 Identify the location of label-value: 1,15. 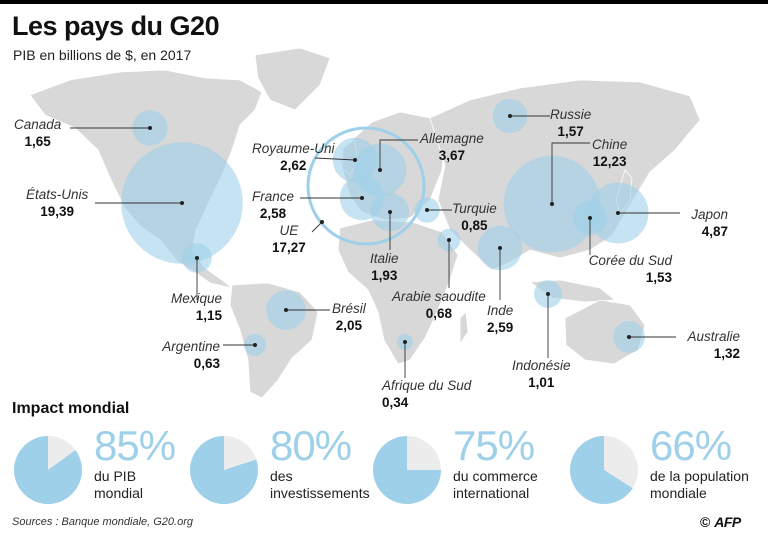
(208, 315).